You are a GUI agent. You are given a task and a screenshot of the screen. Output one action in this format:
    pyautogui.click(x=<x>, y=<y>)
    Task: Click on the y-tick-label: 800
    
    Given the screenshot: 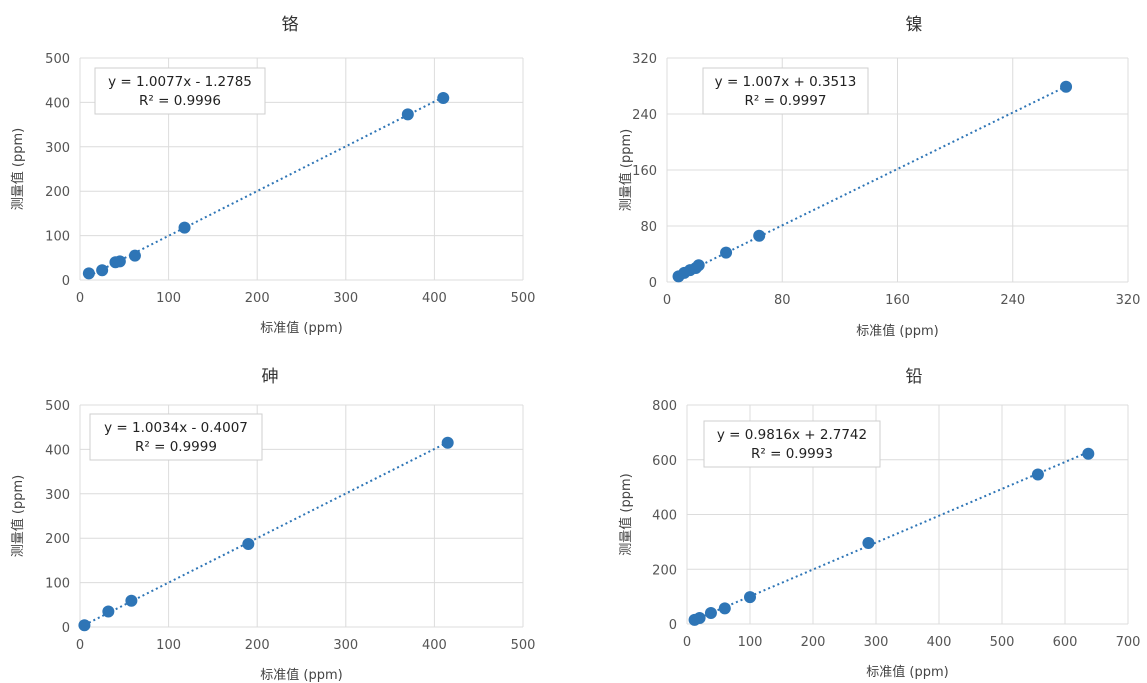 What is the action you would take?
    pyautogui.click(x=664, y=406)
    